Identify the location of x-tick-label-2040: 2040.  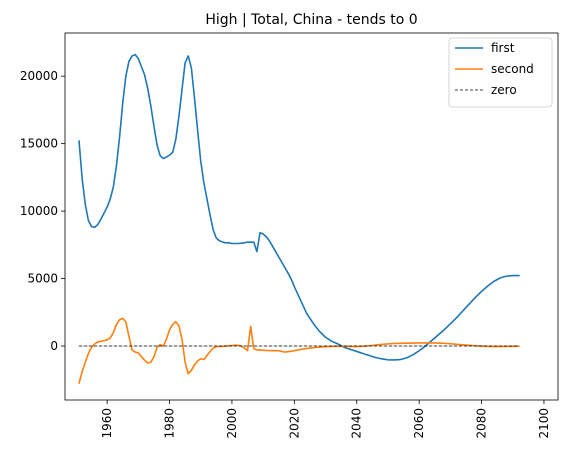
(357, 423).